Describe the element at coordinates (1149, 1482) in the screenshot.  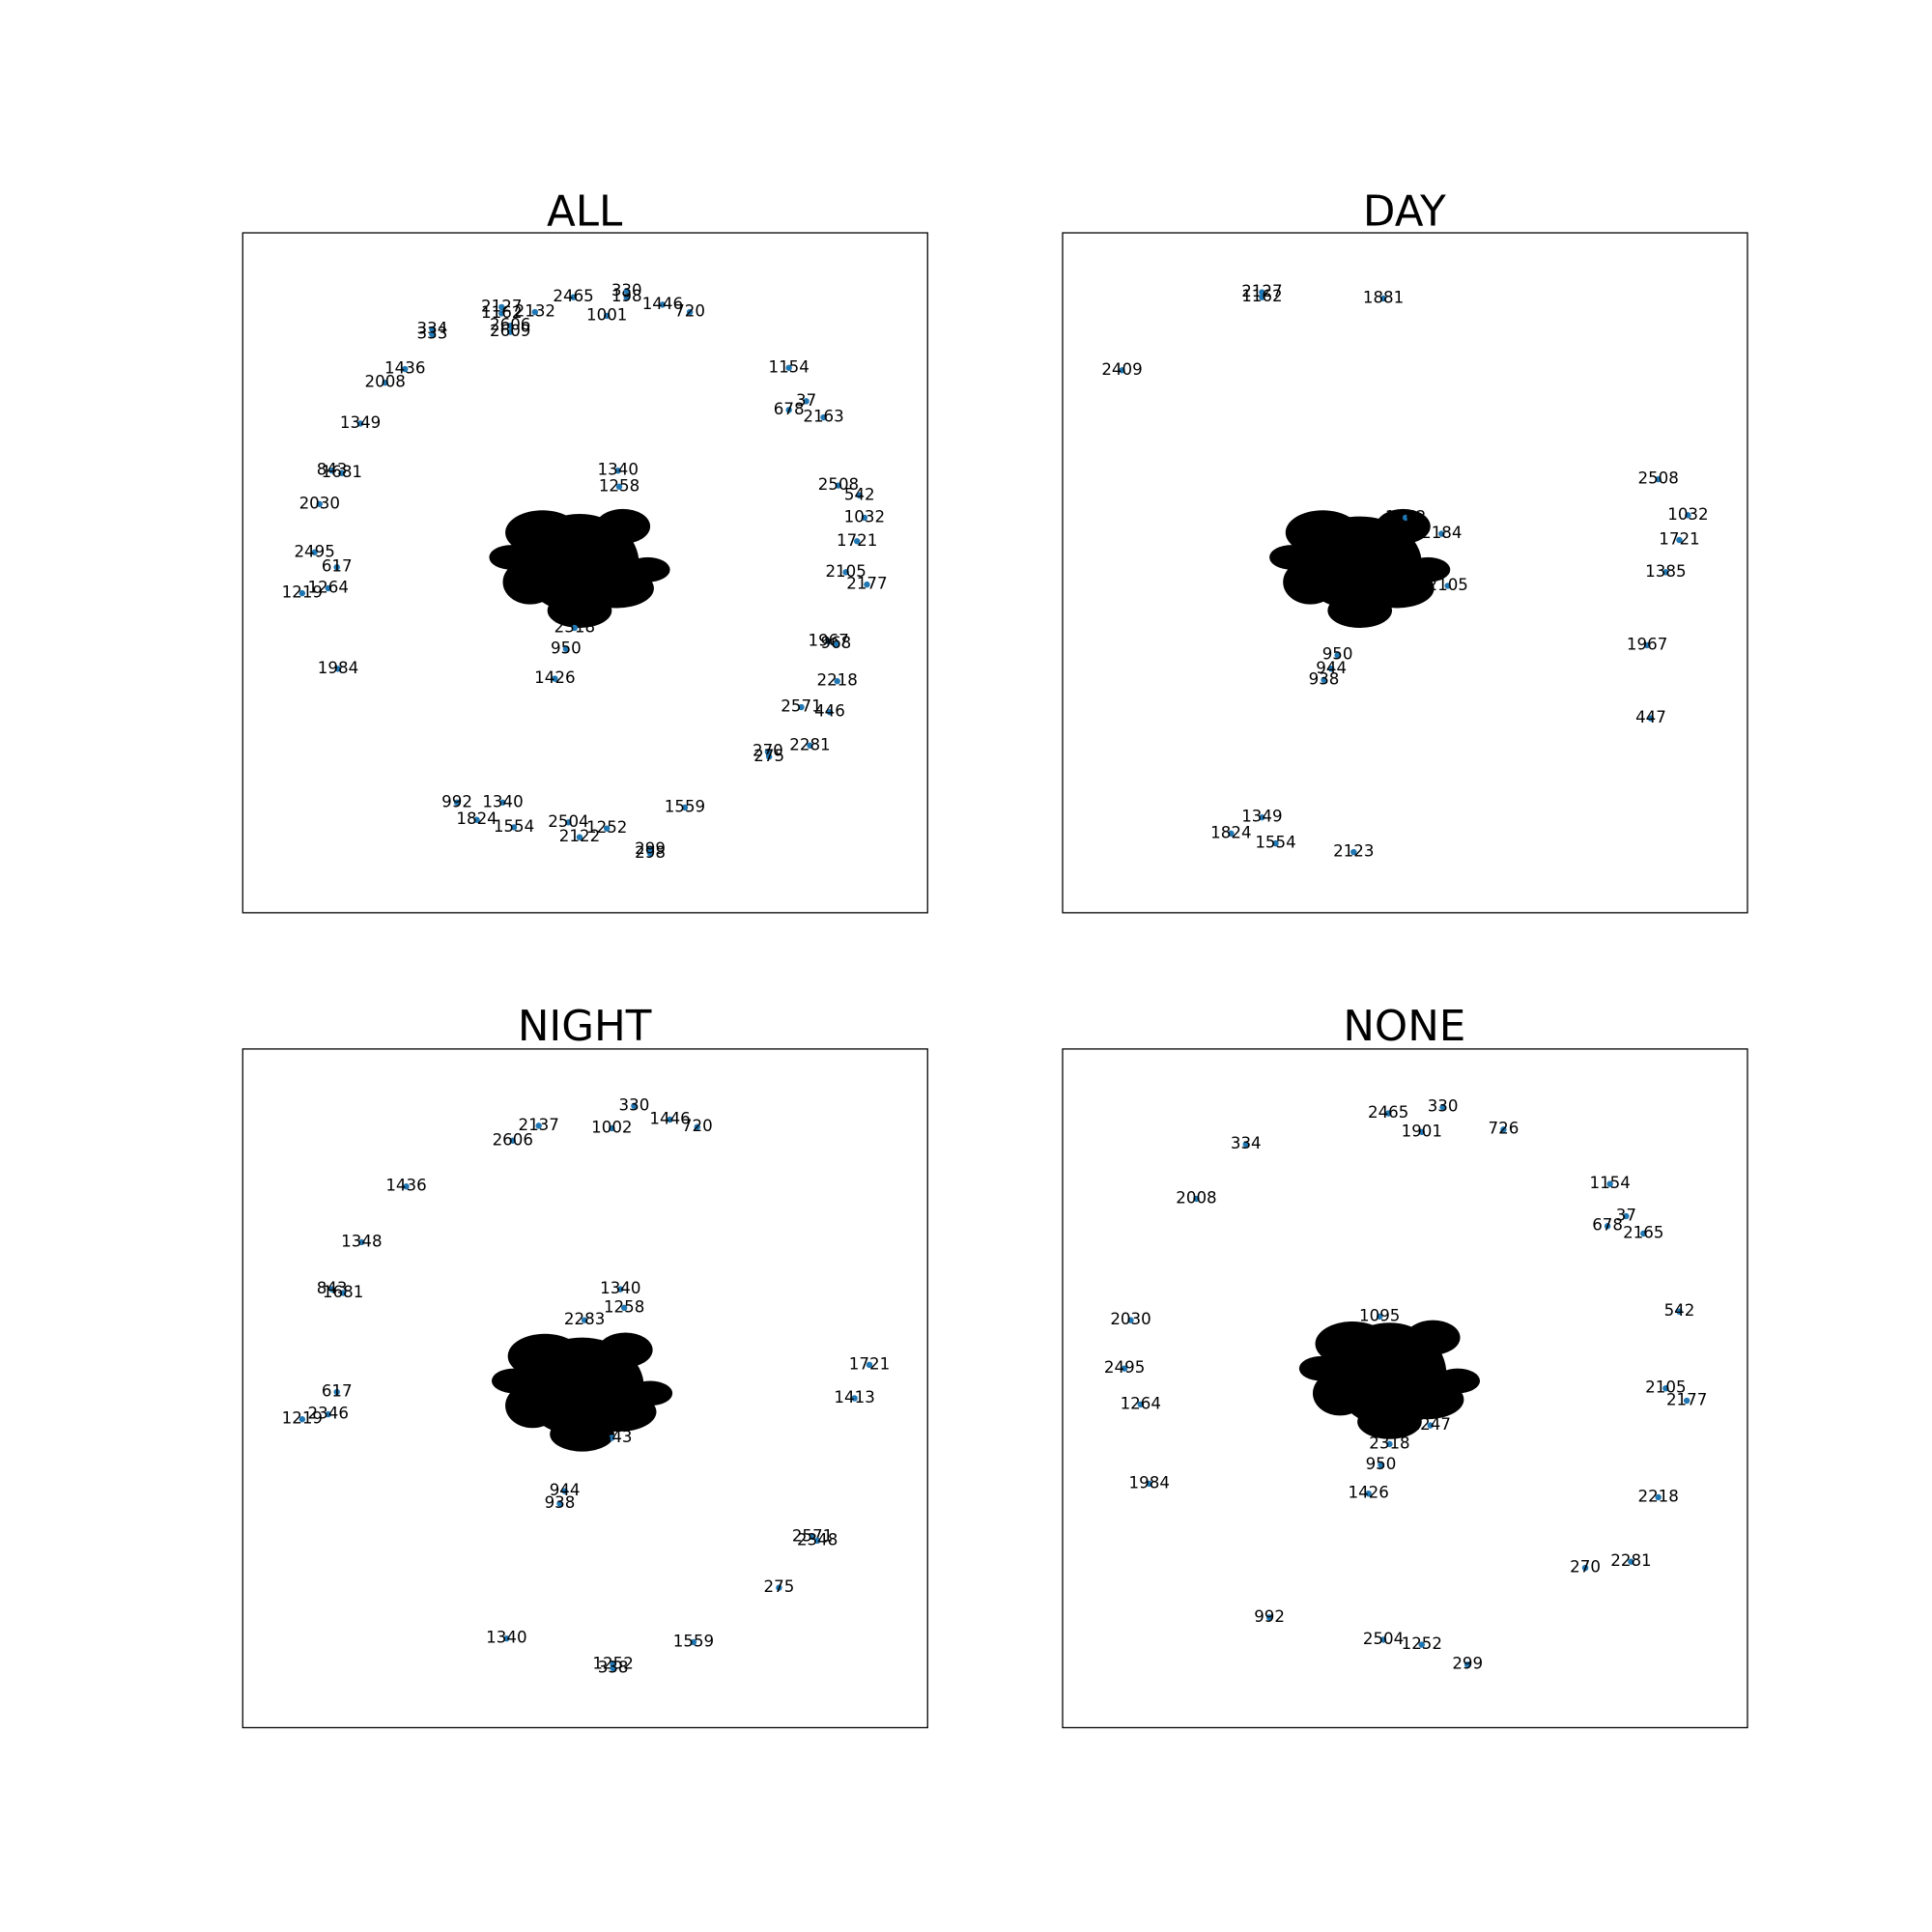
I see `node-label: 1984` at that location.